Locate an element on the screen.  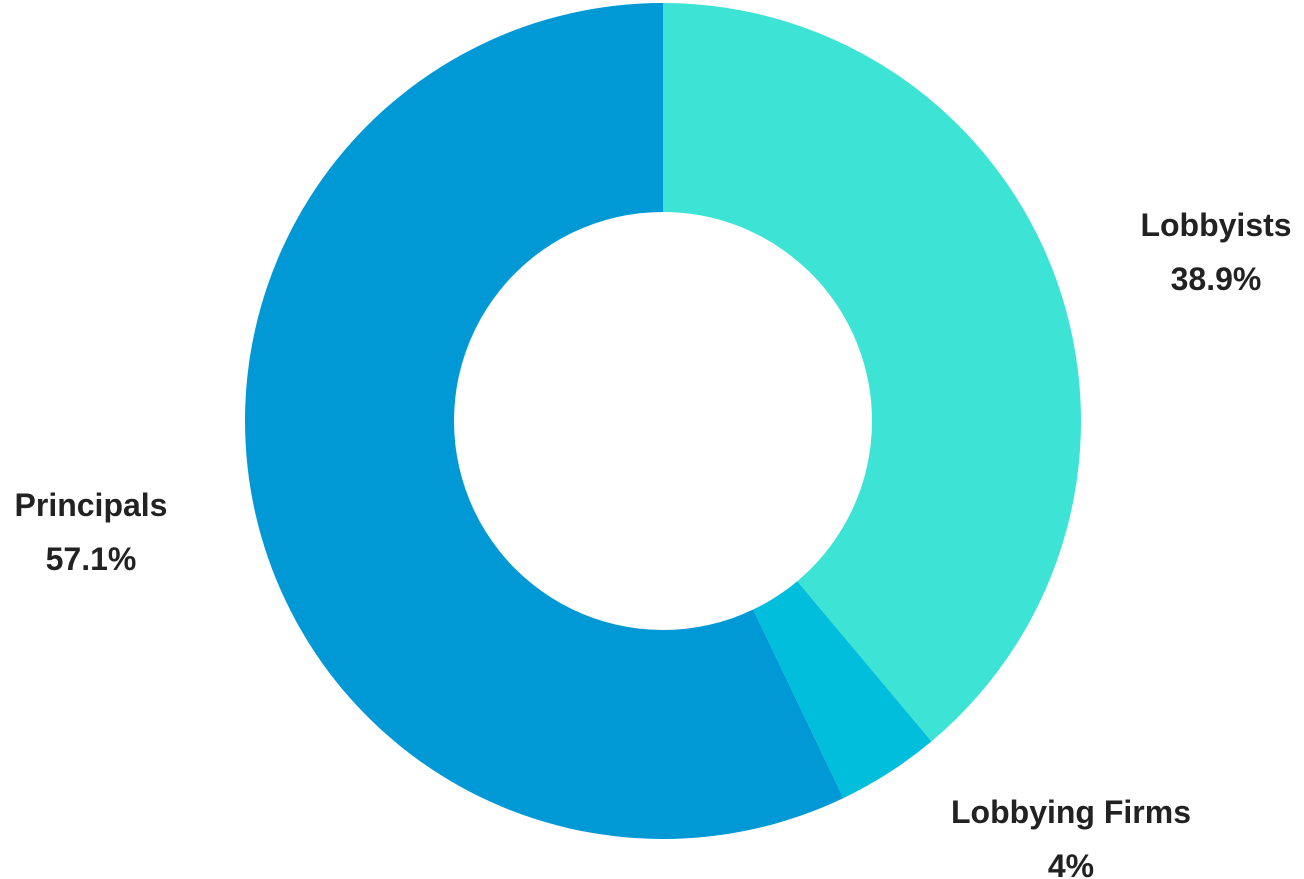
slice-label-lobbyists: Lobbyists is located at coordinates (1215, 225).